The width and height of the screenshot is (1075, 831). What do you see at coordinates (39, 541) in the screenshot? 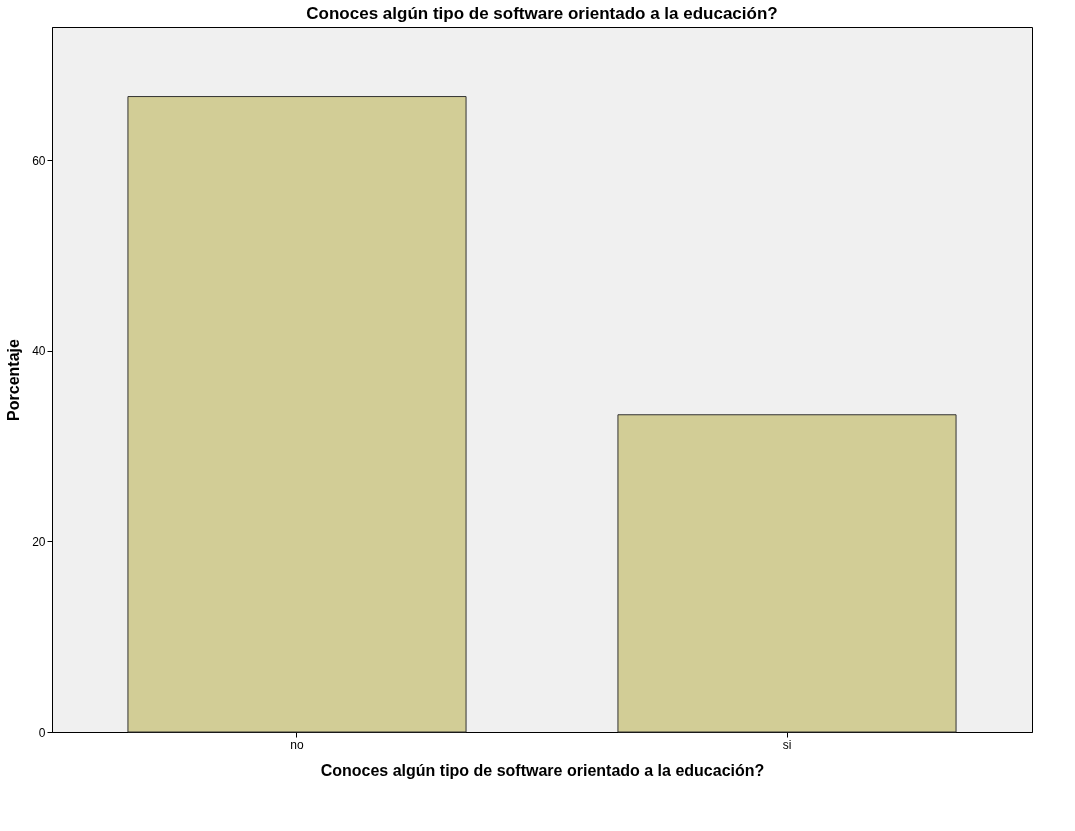
I see `y-tick-label: 20` at bounding box center [39, 541].